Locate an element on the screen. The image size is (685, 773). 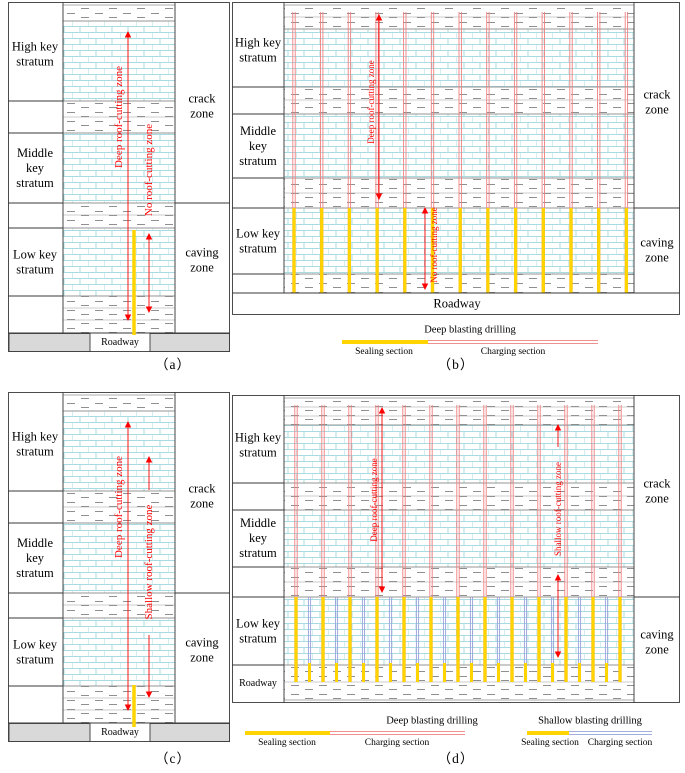
panel-c-drawing is located at coordinates (119, 567).